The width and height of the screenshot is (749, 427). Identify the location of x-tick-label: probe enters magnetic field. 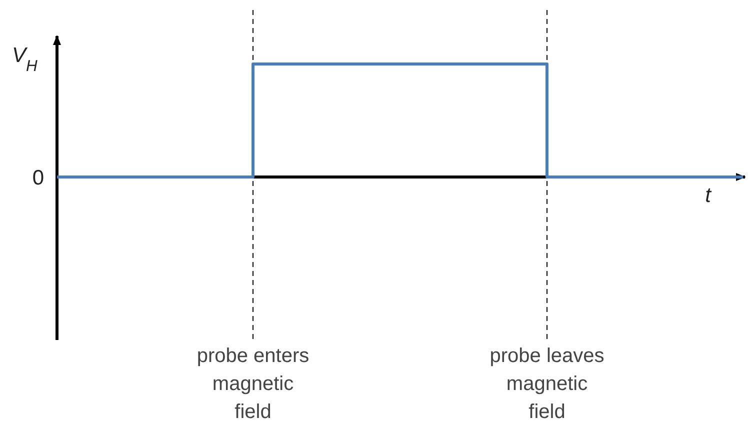
(253, 384).